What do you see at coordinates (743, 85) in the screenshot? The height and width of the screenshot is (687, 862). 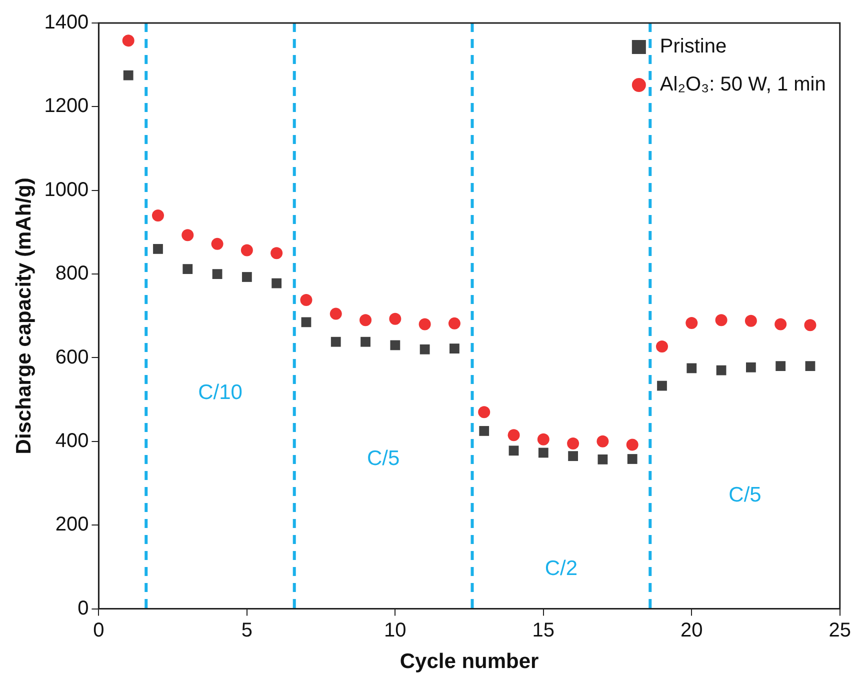 I see `legend-label: Al₂O₃: 50 W, 1 min` at bounding box center [743, 85].